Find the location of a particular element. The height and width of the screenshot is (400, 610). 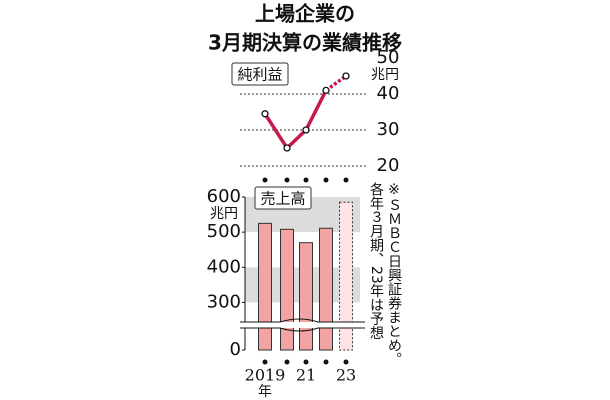

y-tick-label: 40 is located at coordinates (388, 93).